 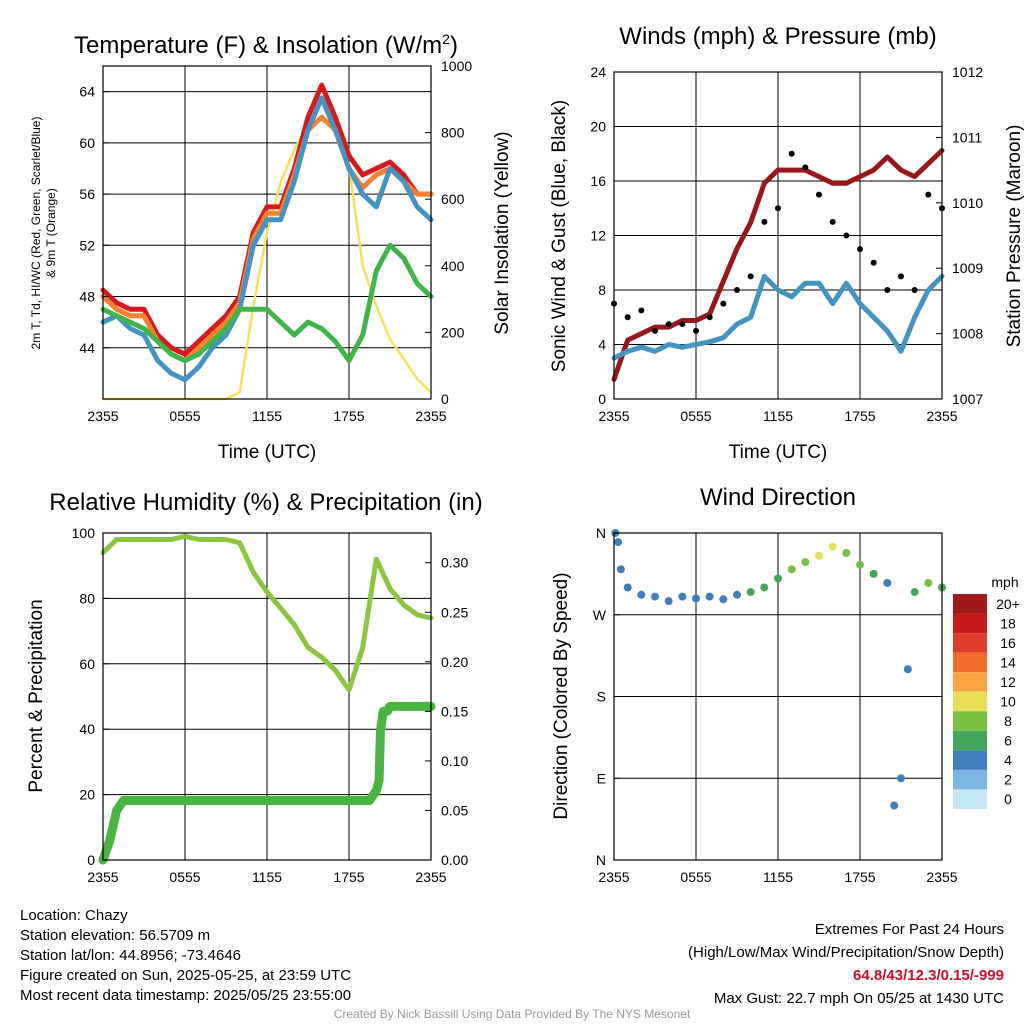 I want to click on wind-panel-title: Winds (mph) & Pressure (mb), so click(x=777, y=36).